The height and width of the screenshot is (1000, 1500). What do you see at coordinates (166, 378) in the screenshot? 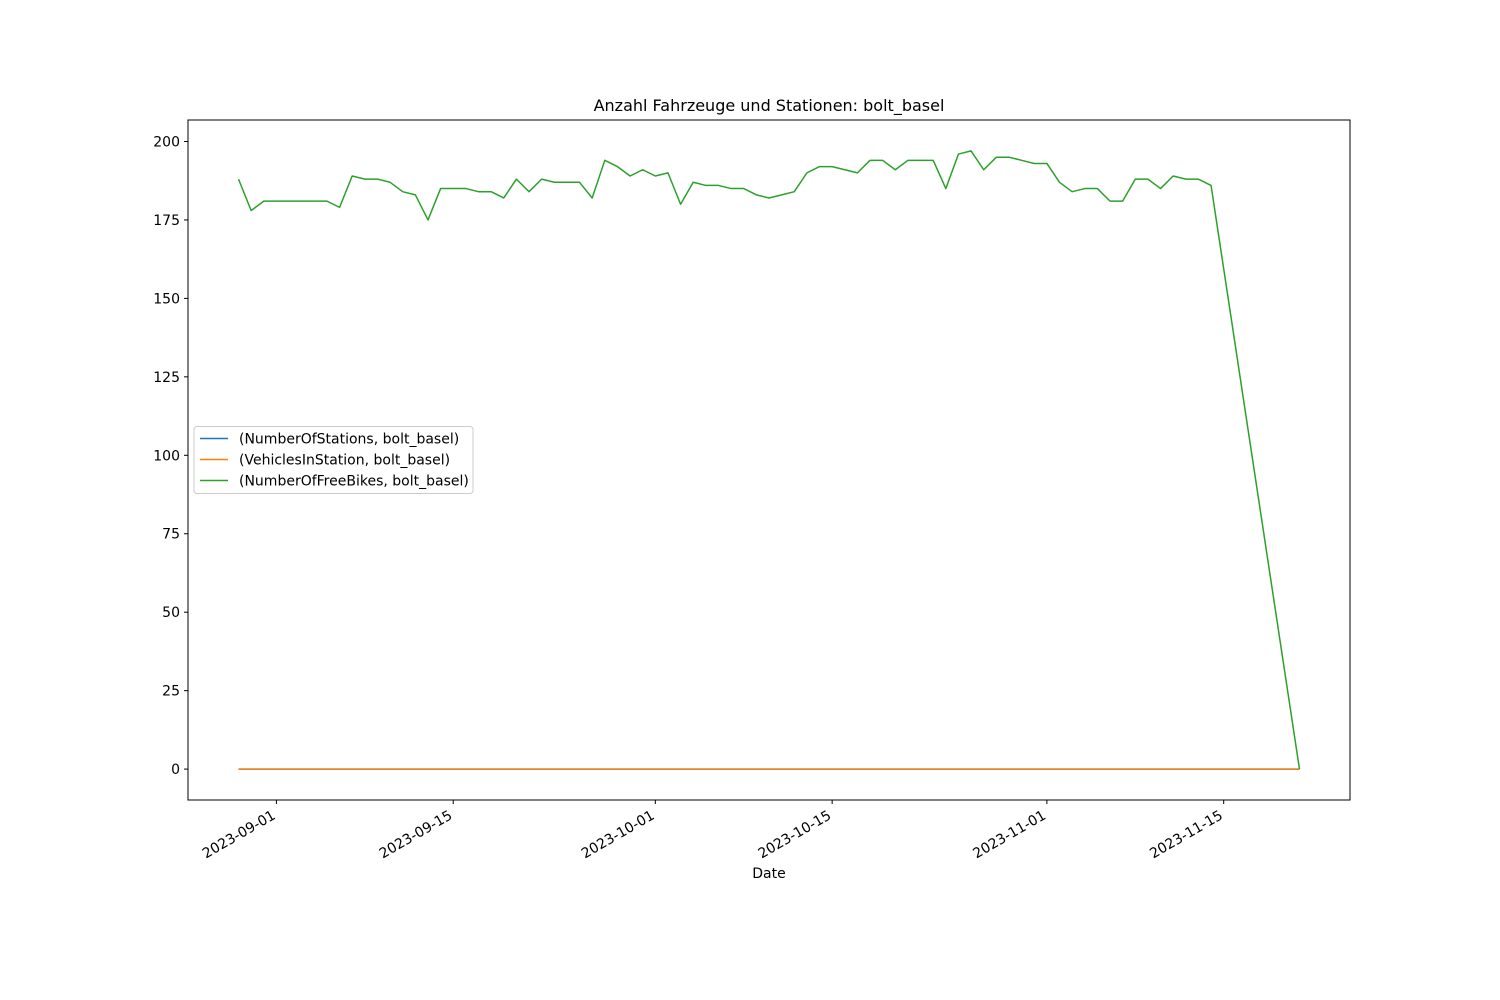
I see `y-tick-label: 125` at bounding box center [166, 378].